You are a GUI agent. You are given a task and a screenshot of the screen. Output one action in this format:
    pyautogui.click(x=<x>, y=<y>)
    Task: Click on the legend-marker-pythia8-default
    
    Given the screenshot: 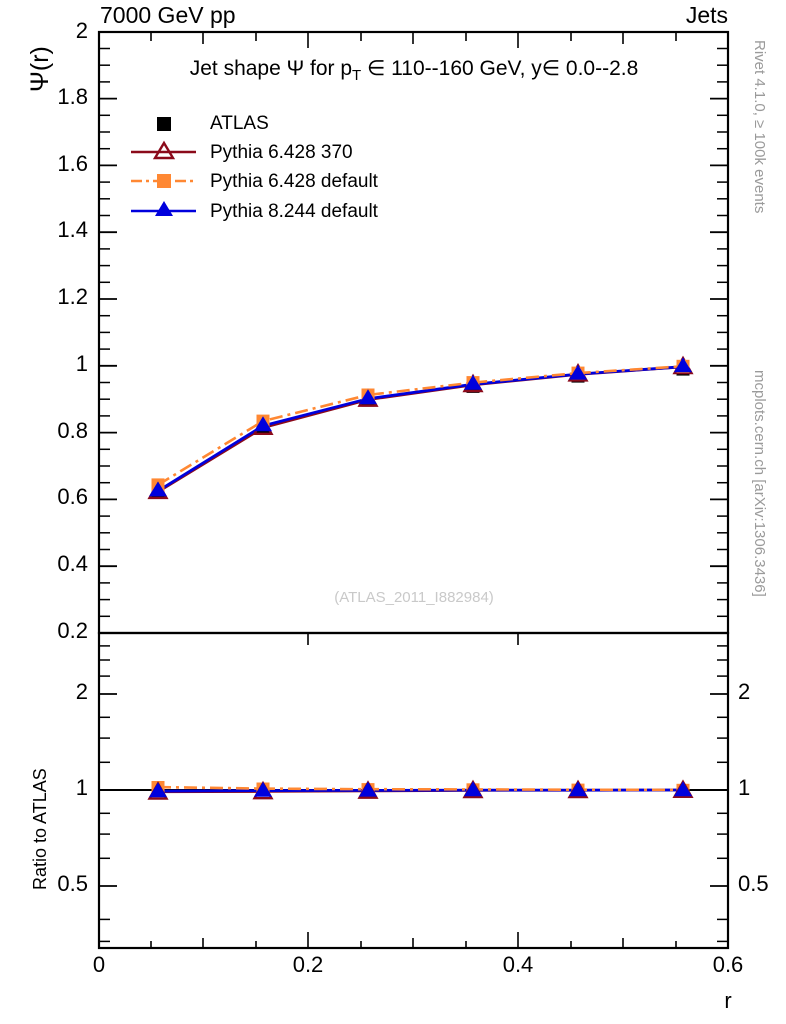 What is the action you would take?
    pyautogui.click(x=164, y=208)
    